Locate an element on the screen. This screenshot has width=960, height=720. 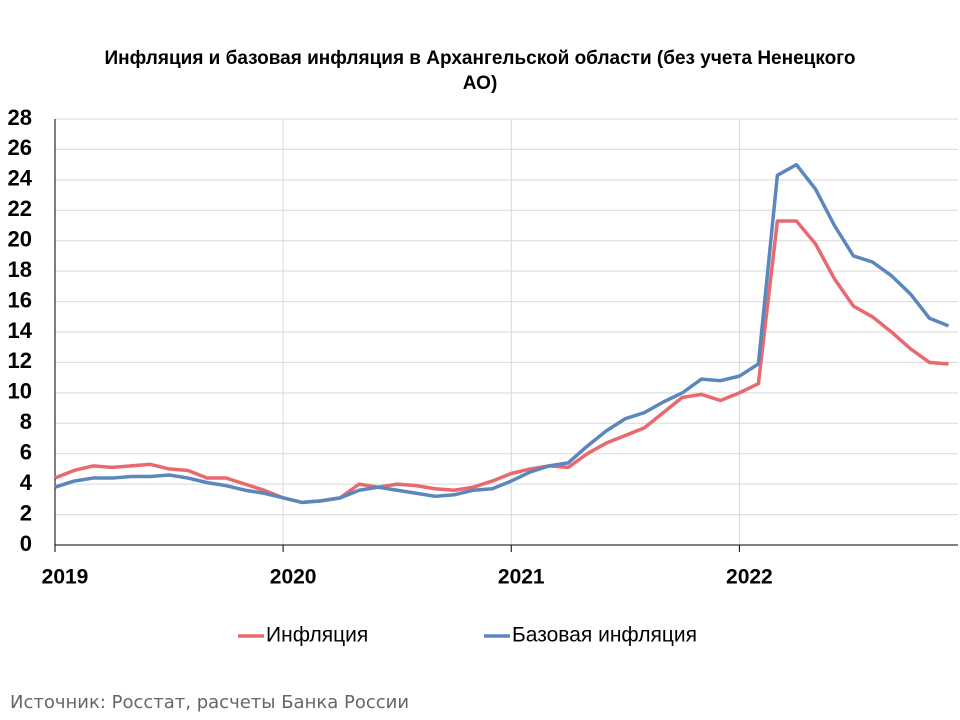
y-tick-label: 26 is located at coordinates (20, 147).